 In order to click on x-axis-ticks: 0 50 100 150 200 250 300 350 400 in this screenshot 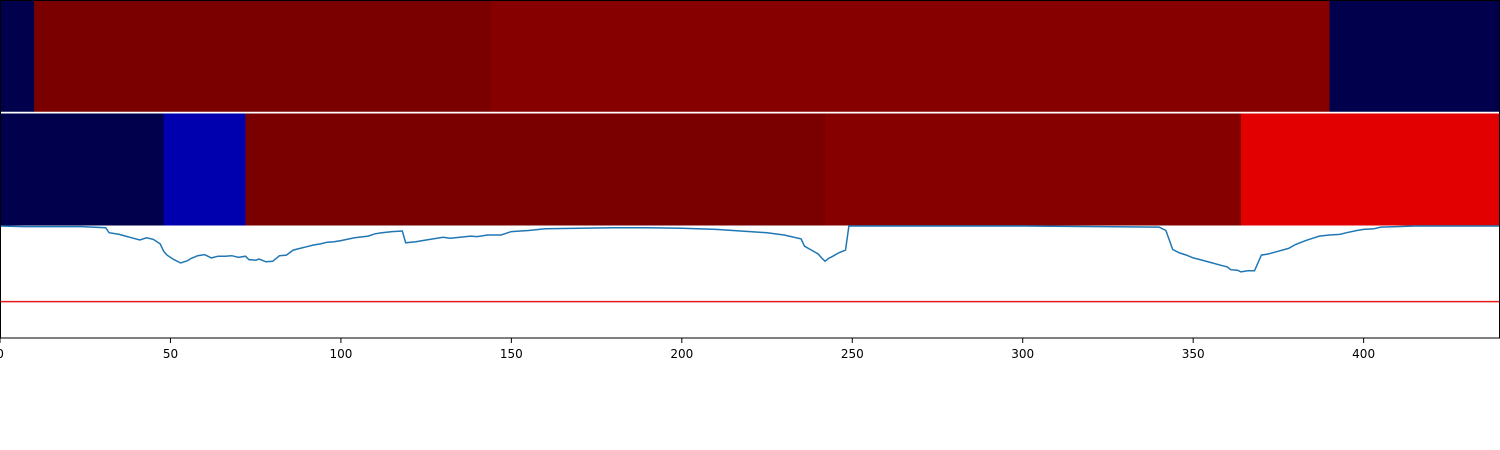, I will do `click(687, 349)`.